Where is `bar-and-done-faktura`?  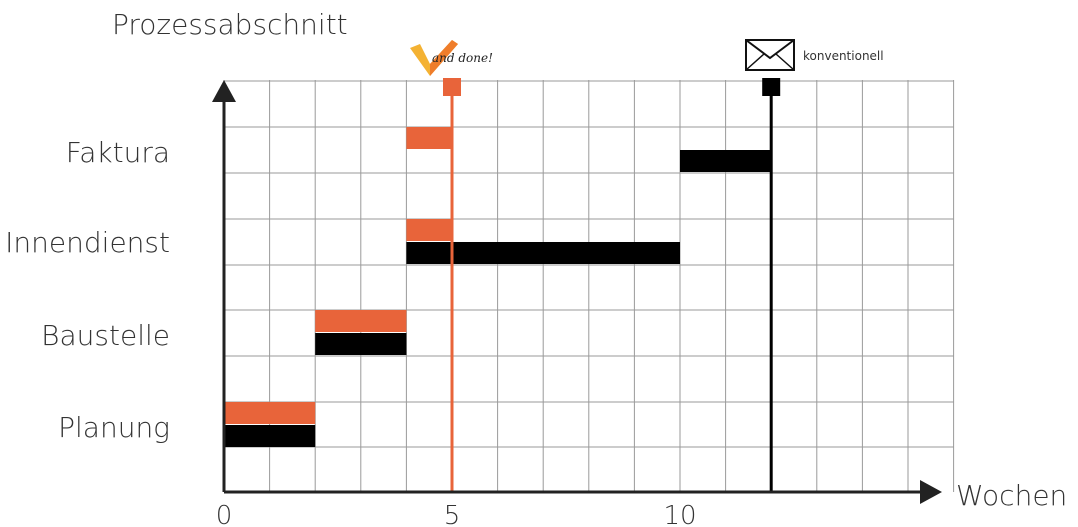
bar-and-done-faktura is located at coordinates (429, 138).